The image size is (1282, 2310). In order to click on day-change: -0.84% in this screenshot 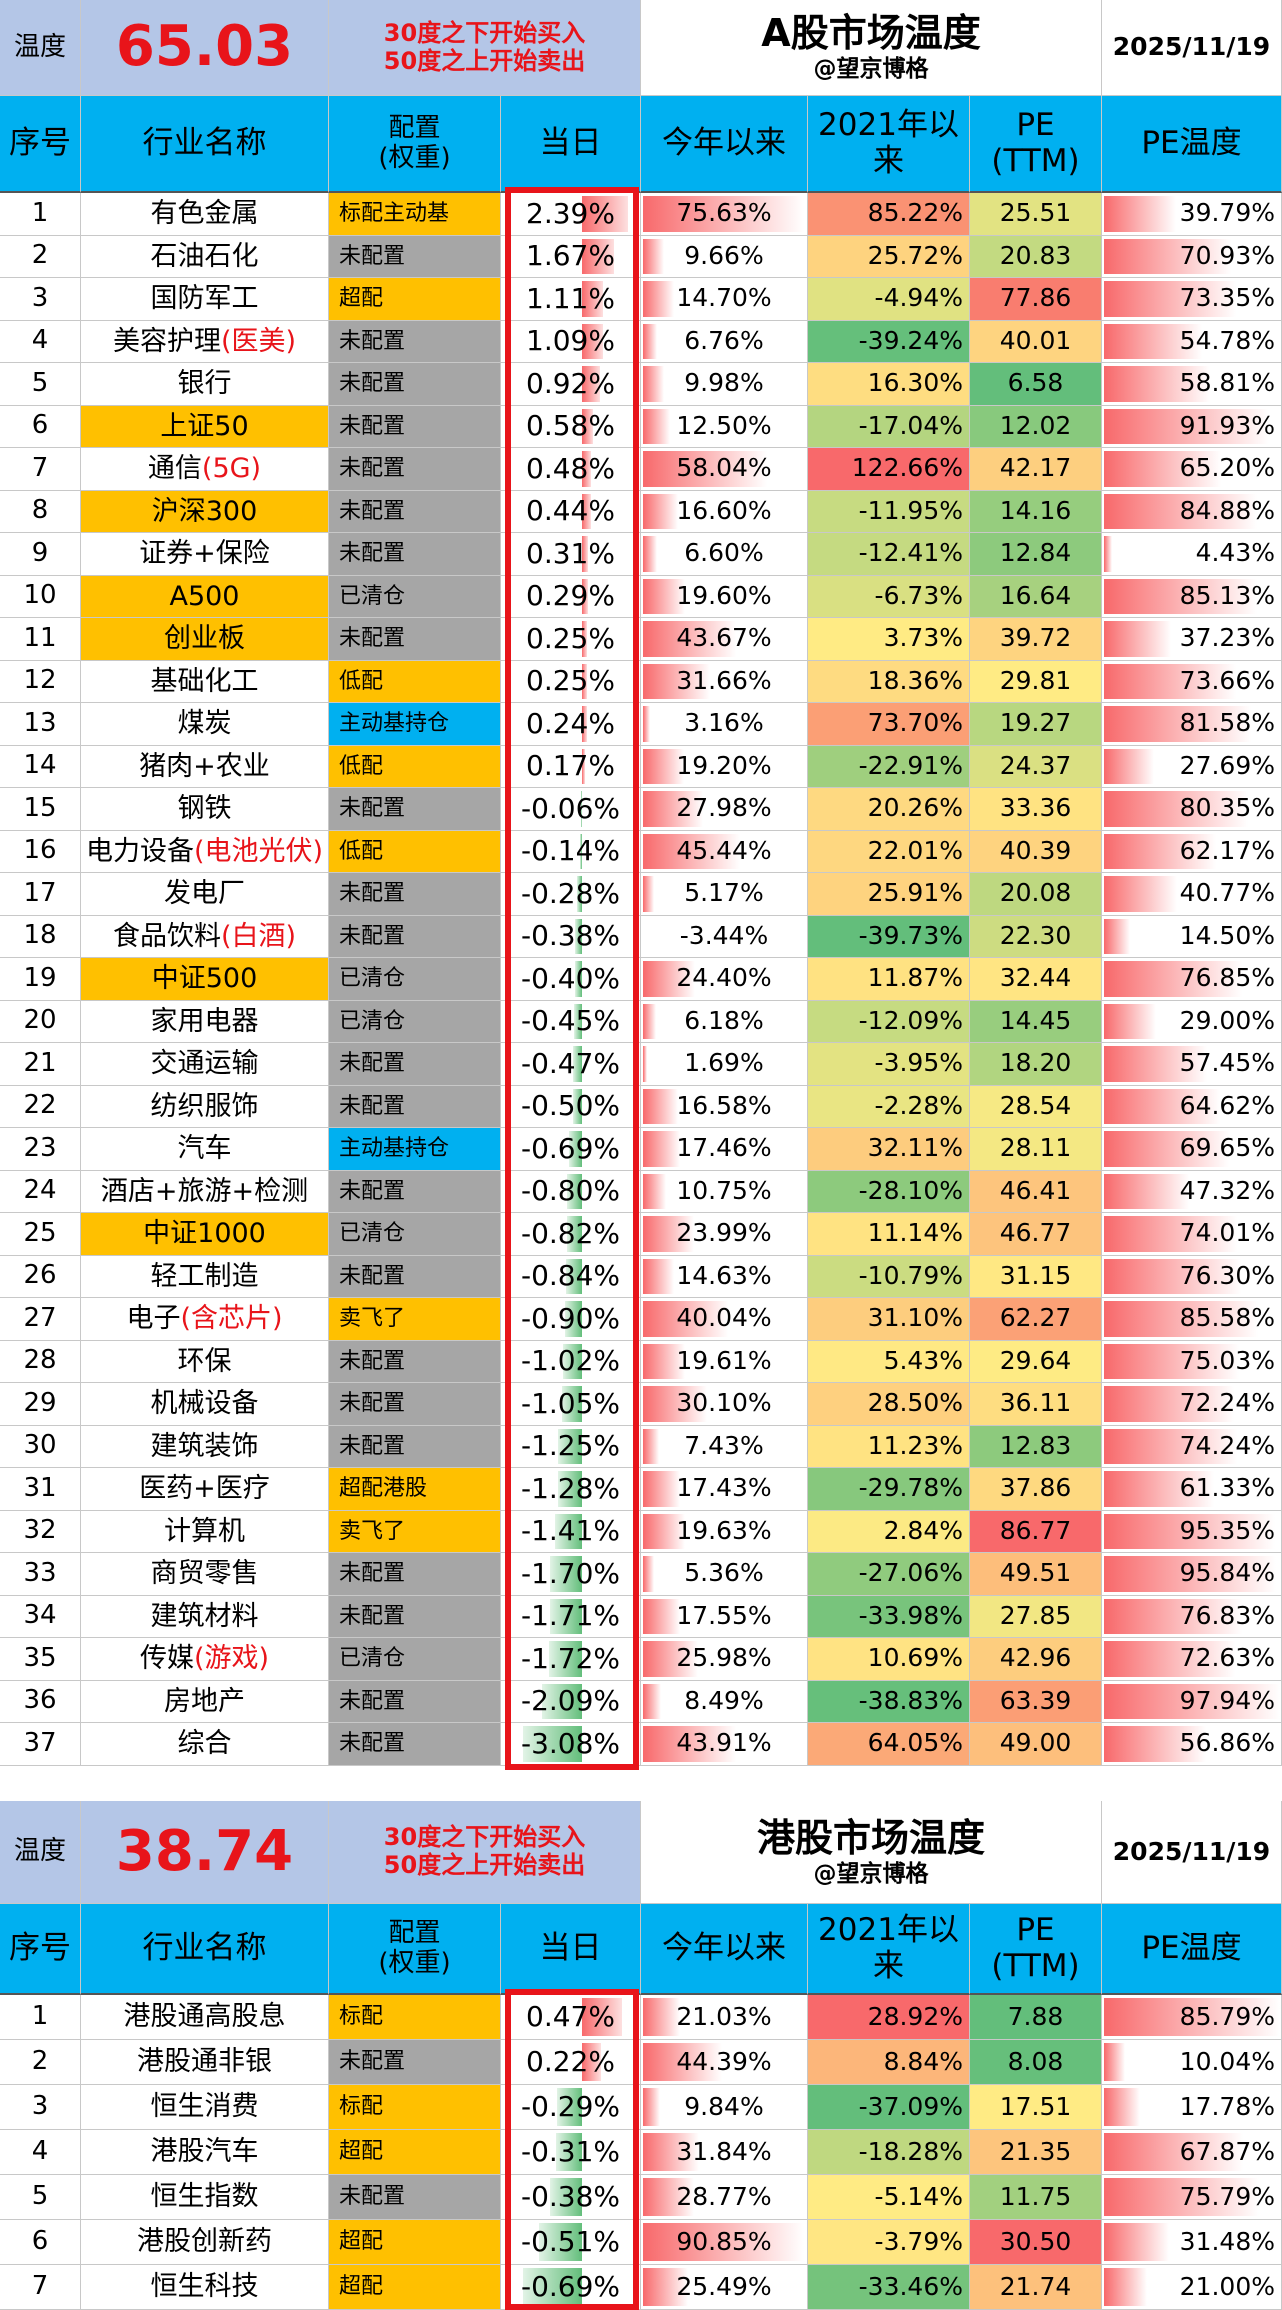, I will do `click(570, 1276)`.